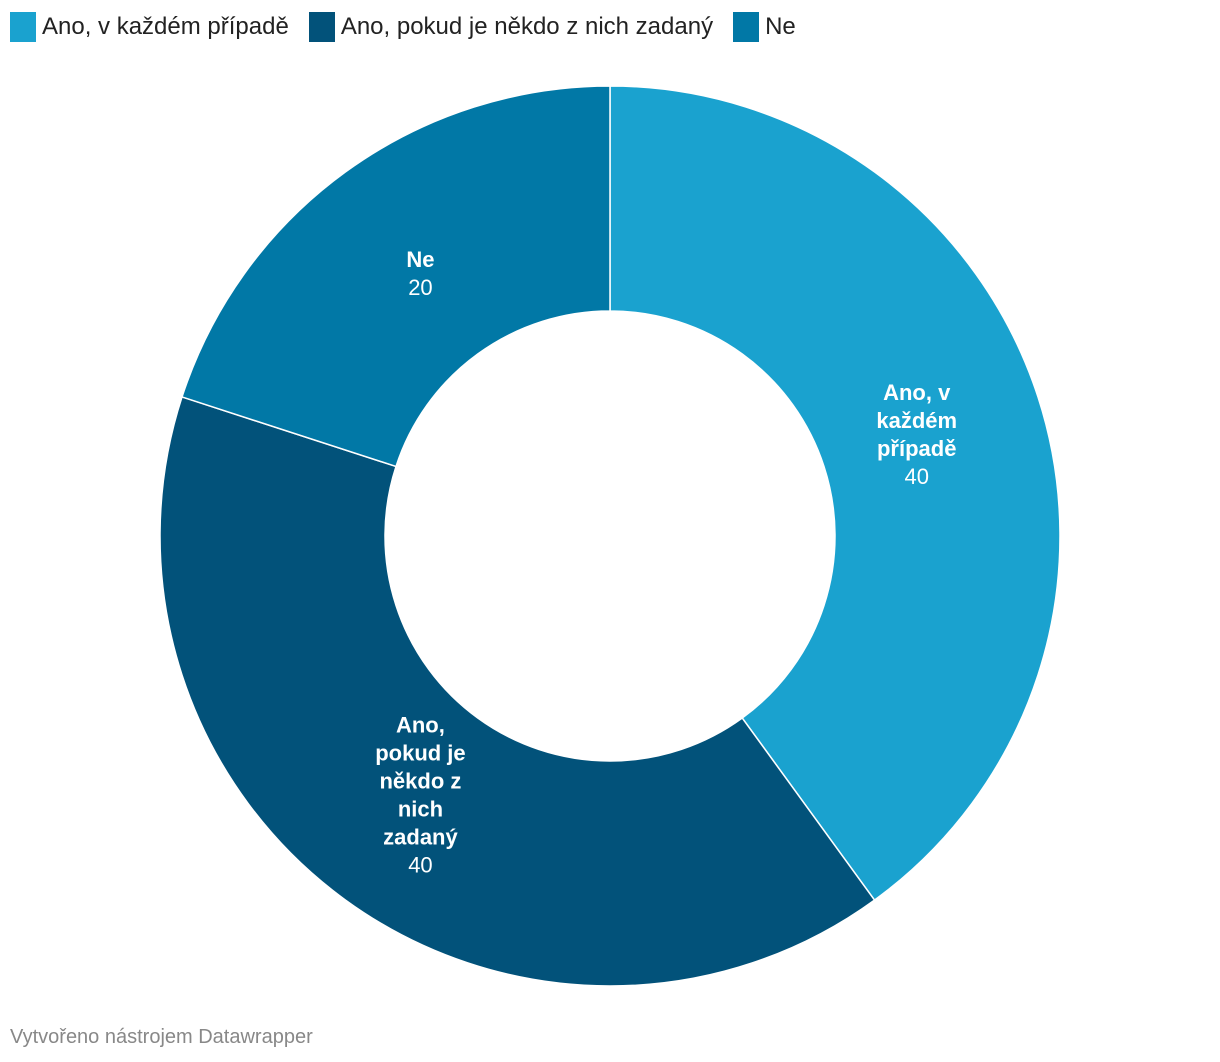  I want to click on slice-category-label: někdo z, so click(420, 781).